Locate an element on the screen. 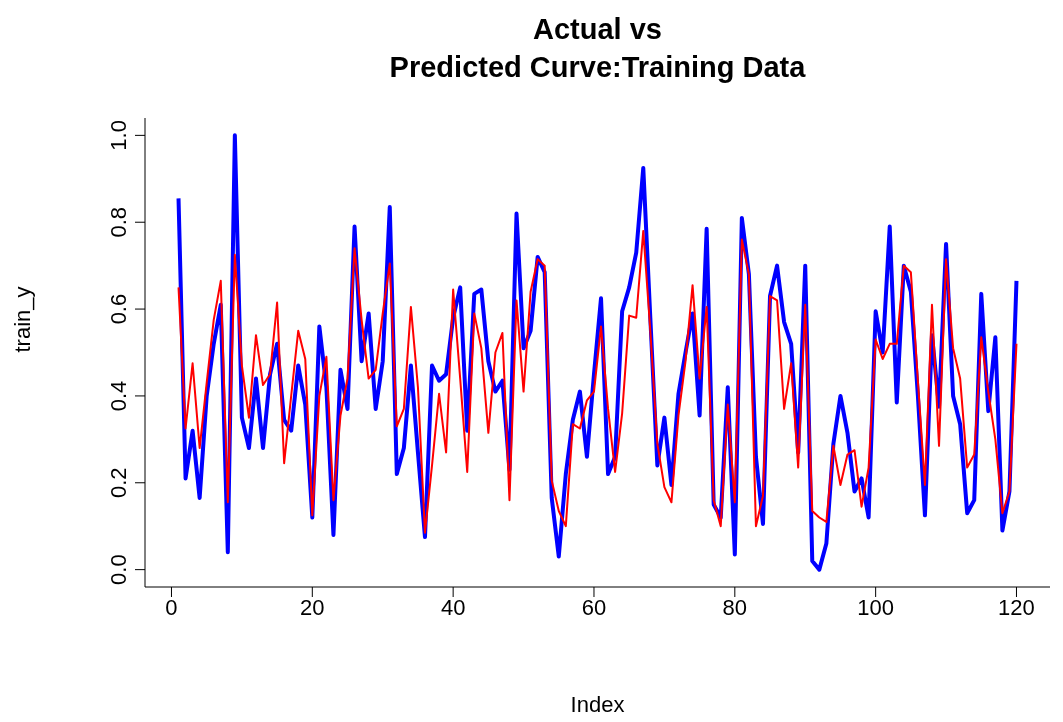 The image size is (1063, 722). x-tick-label: 80 is located at coordinates (735, 607).